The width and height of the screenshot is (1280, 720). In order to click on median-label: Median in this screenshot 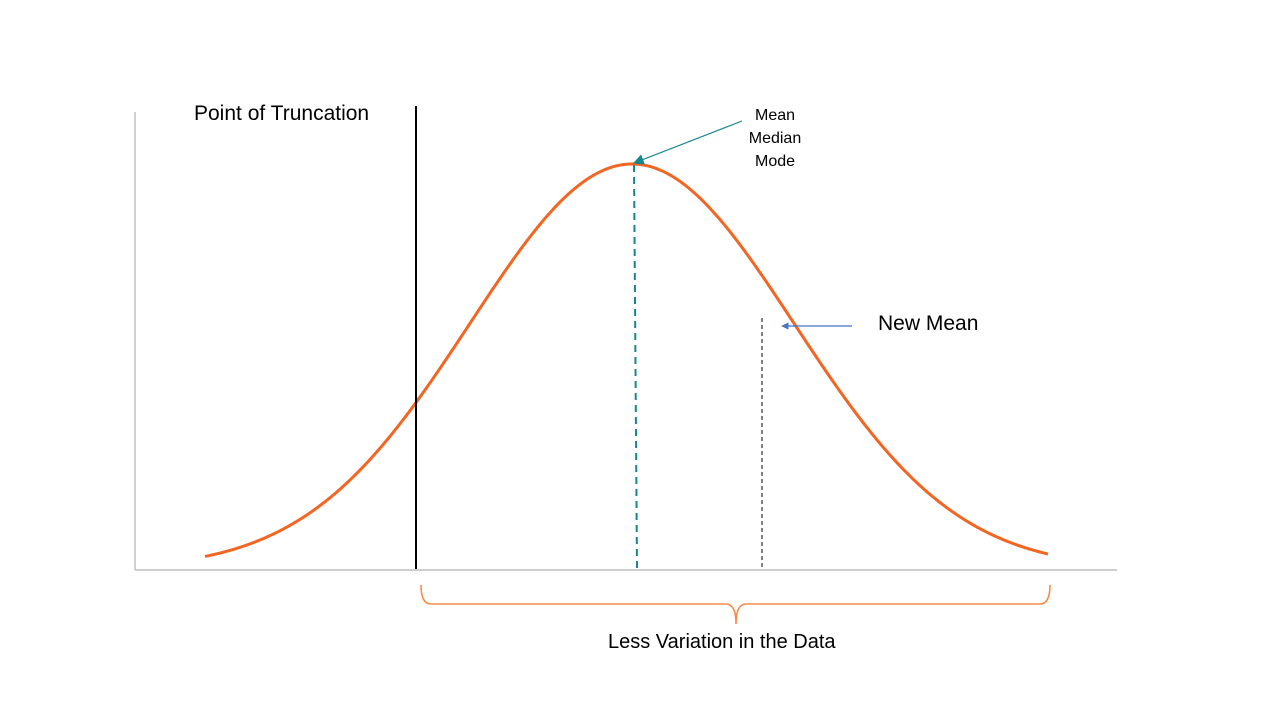, I will do `click(775, 138)`.